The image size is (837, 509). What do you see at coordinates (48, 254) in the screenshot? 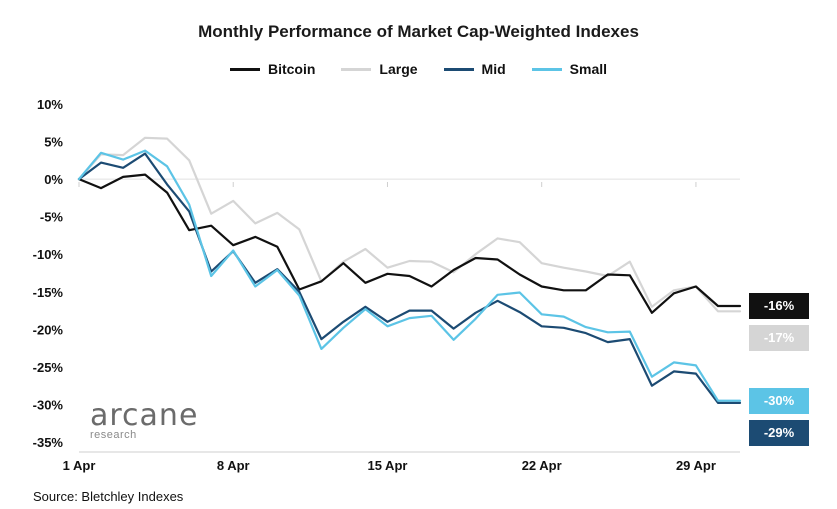
I see `y-tick-label: -10%` at bounding box center [48, 254].